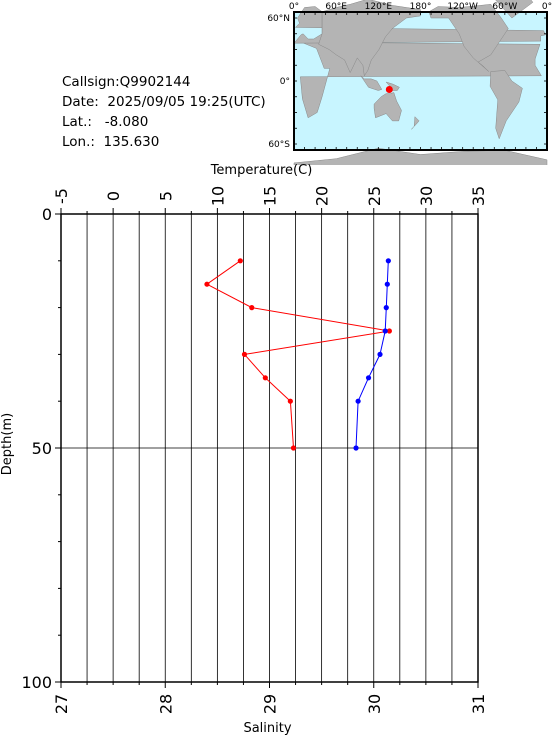 Image resolution: width=553 pixels, height=736 pixels. I want to click on map-longitude-label: 120°W, so click(462, 7).